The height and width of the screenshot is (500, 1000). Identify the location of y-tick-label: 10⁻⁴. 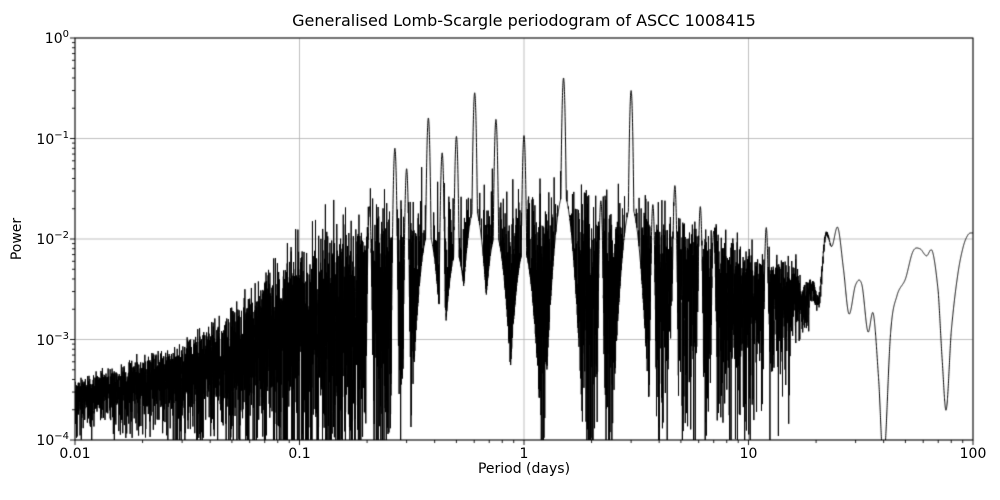
(52, 440).